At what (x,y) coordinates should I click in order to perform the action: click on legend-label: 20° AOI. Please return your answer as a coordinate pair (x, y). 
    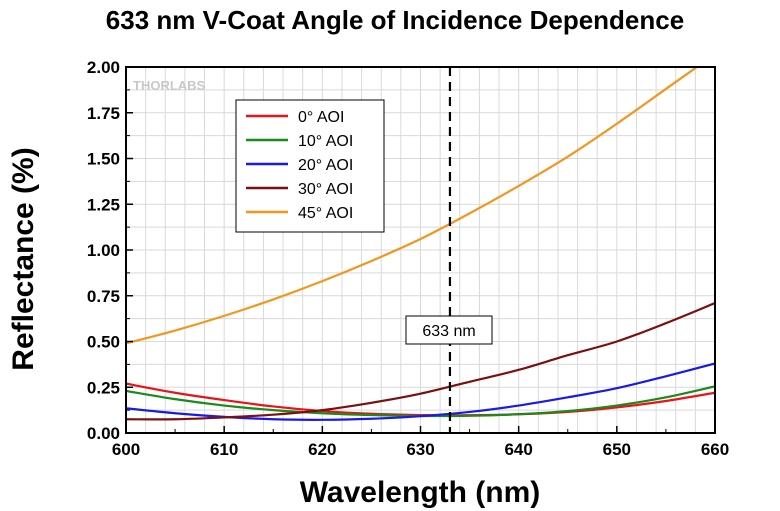
    Looking at the image, I should click on (325, 165).